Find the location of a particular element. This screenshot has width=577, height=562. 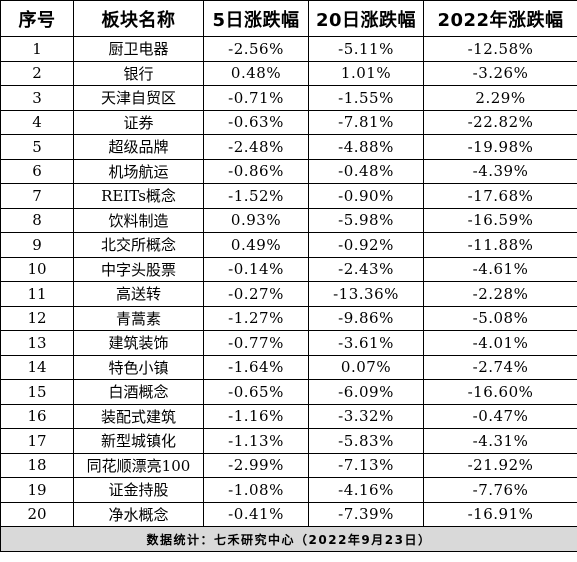

sector-name-cell: 证券 is located at coordinates (138, 122).